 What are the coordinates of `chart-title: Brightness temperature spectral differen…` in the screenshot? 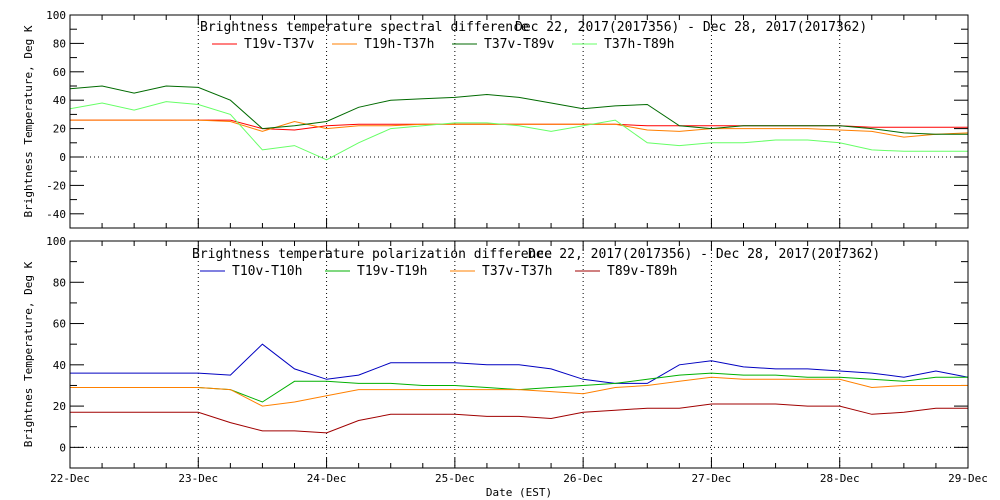 It's located at (364, 27).